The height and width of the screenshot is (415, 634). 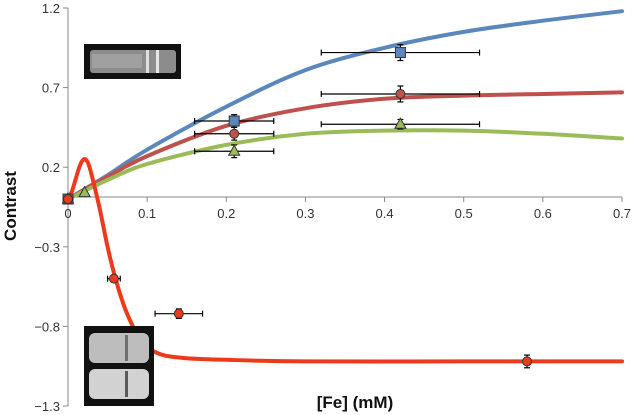 What do you see at coordinates (622, 213) in the screenshot?
I see `x-tick-label: 0.7` at bounding box center [622, 213].